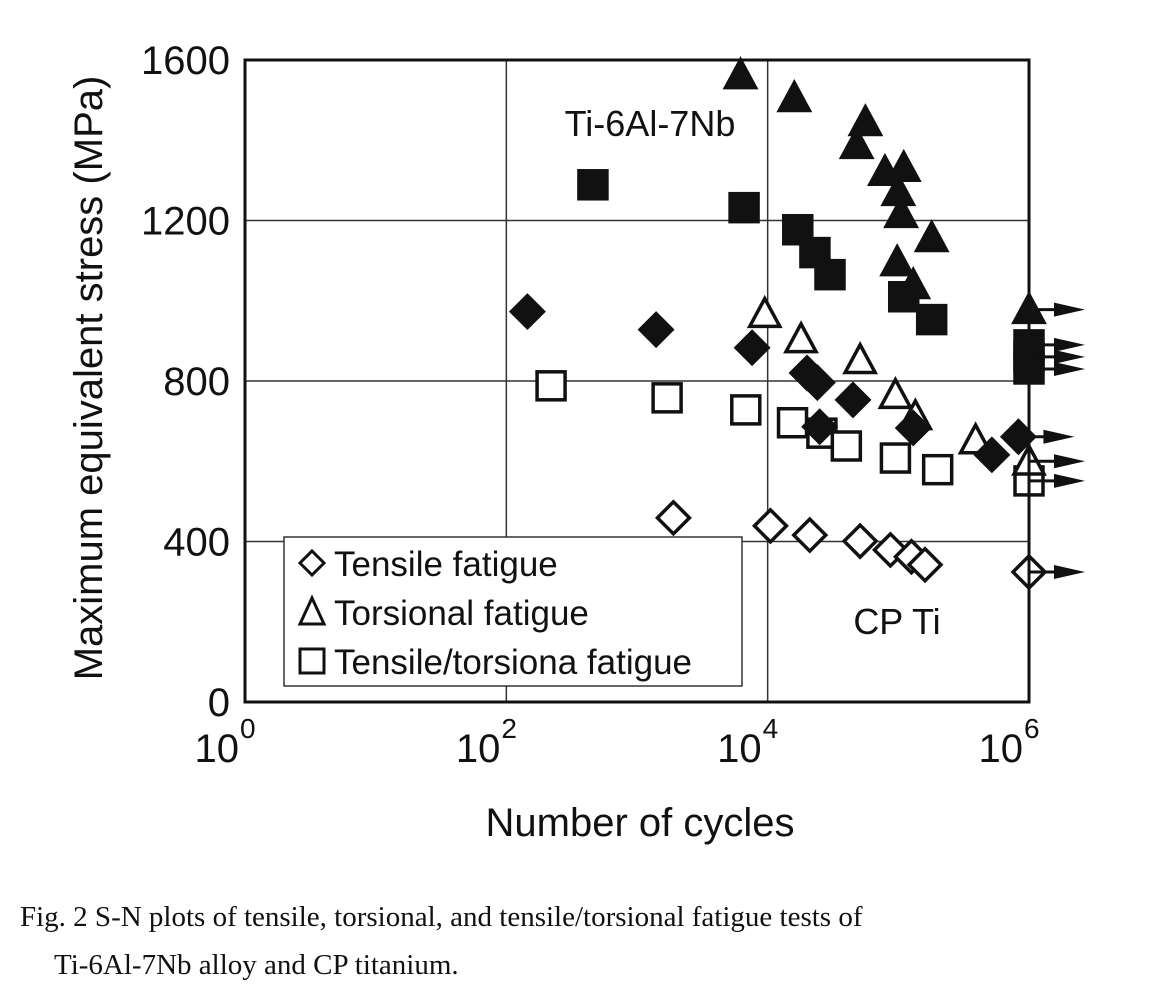  I want to click on y-tick-label: 400, so click(196, 543).